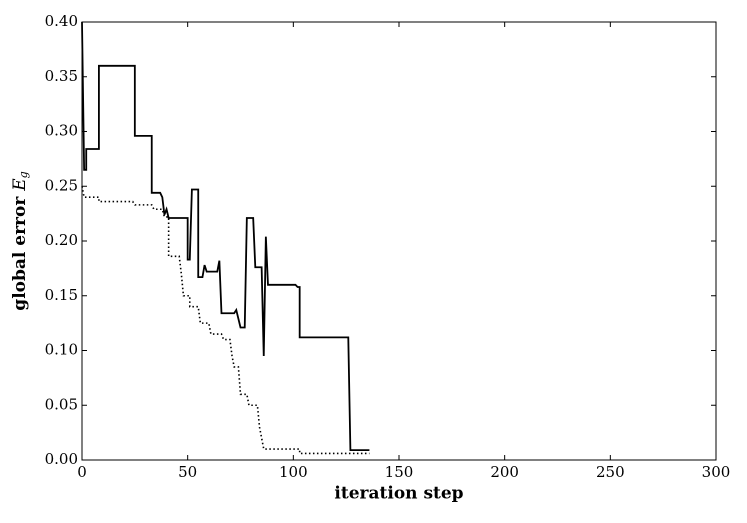  Describe the element at coordinates (293, 472) in the screenshot. I see `x-tick-label: 100` at that location.